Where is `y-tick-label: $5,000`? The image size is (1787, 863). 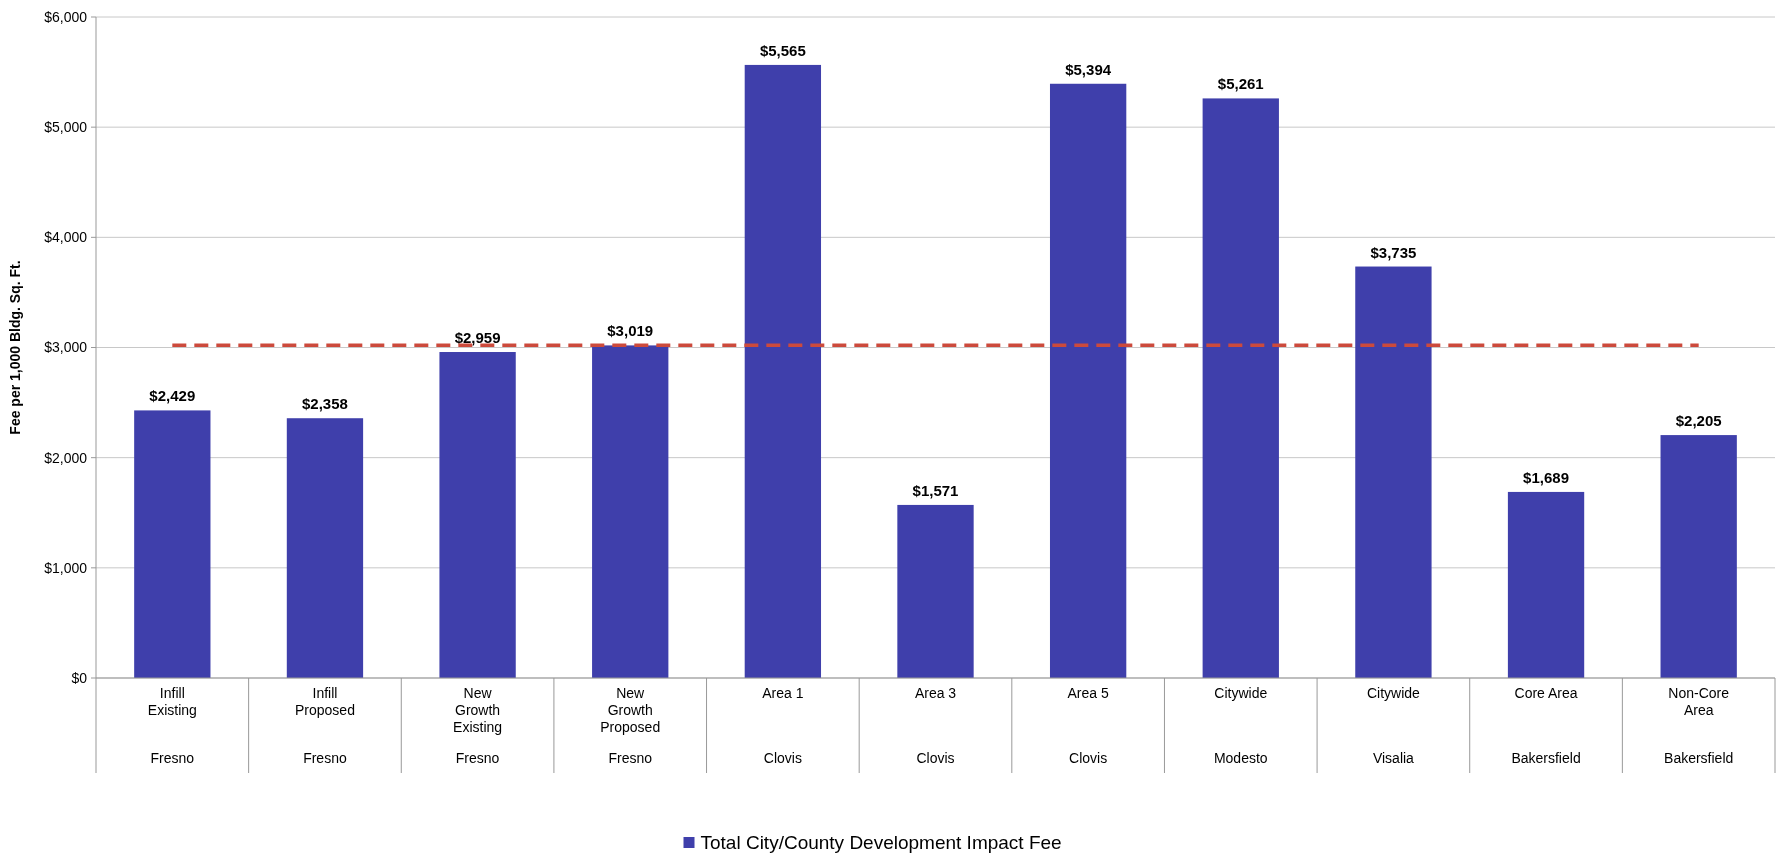 y-tick-label: $5,000 is located at coordinates (66, 127).